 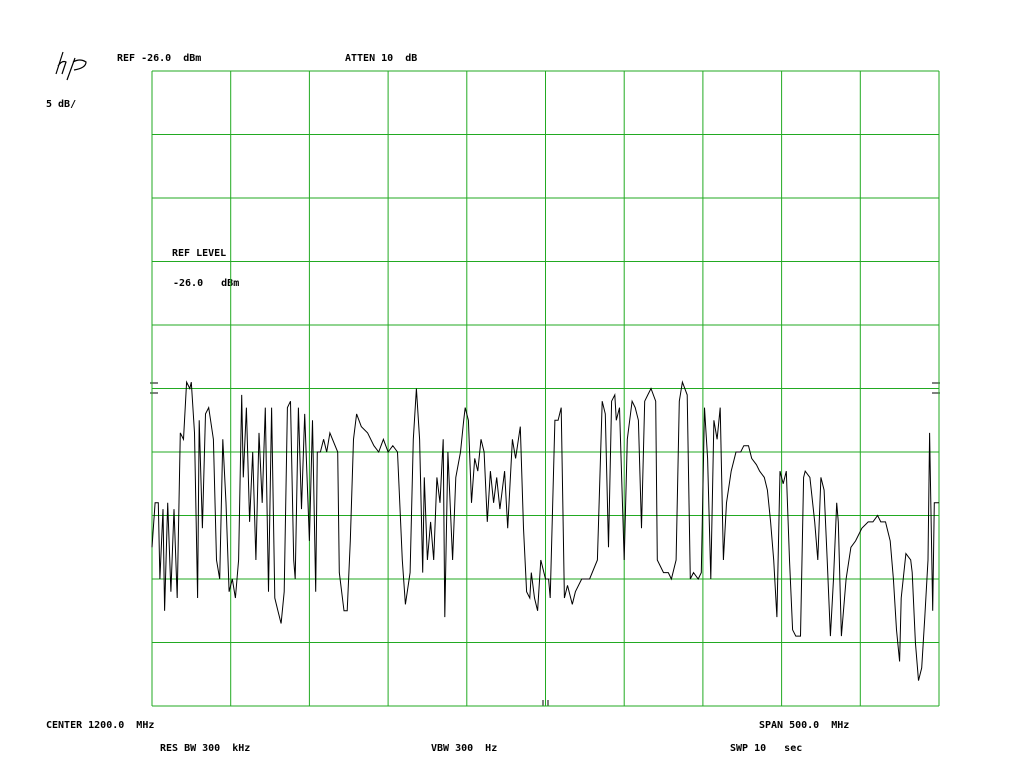 I want to click on hp-logo, so click(x=71, y=66).